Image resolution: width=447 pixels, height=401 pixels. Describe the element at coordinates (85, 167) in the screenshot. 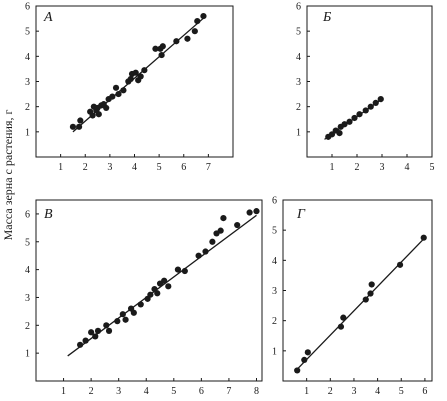

I see `x-tick-label: 2` at that location.